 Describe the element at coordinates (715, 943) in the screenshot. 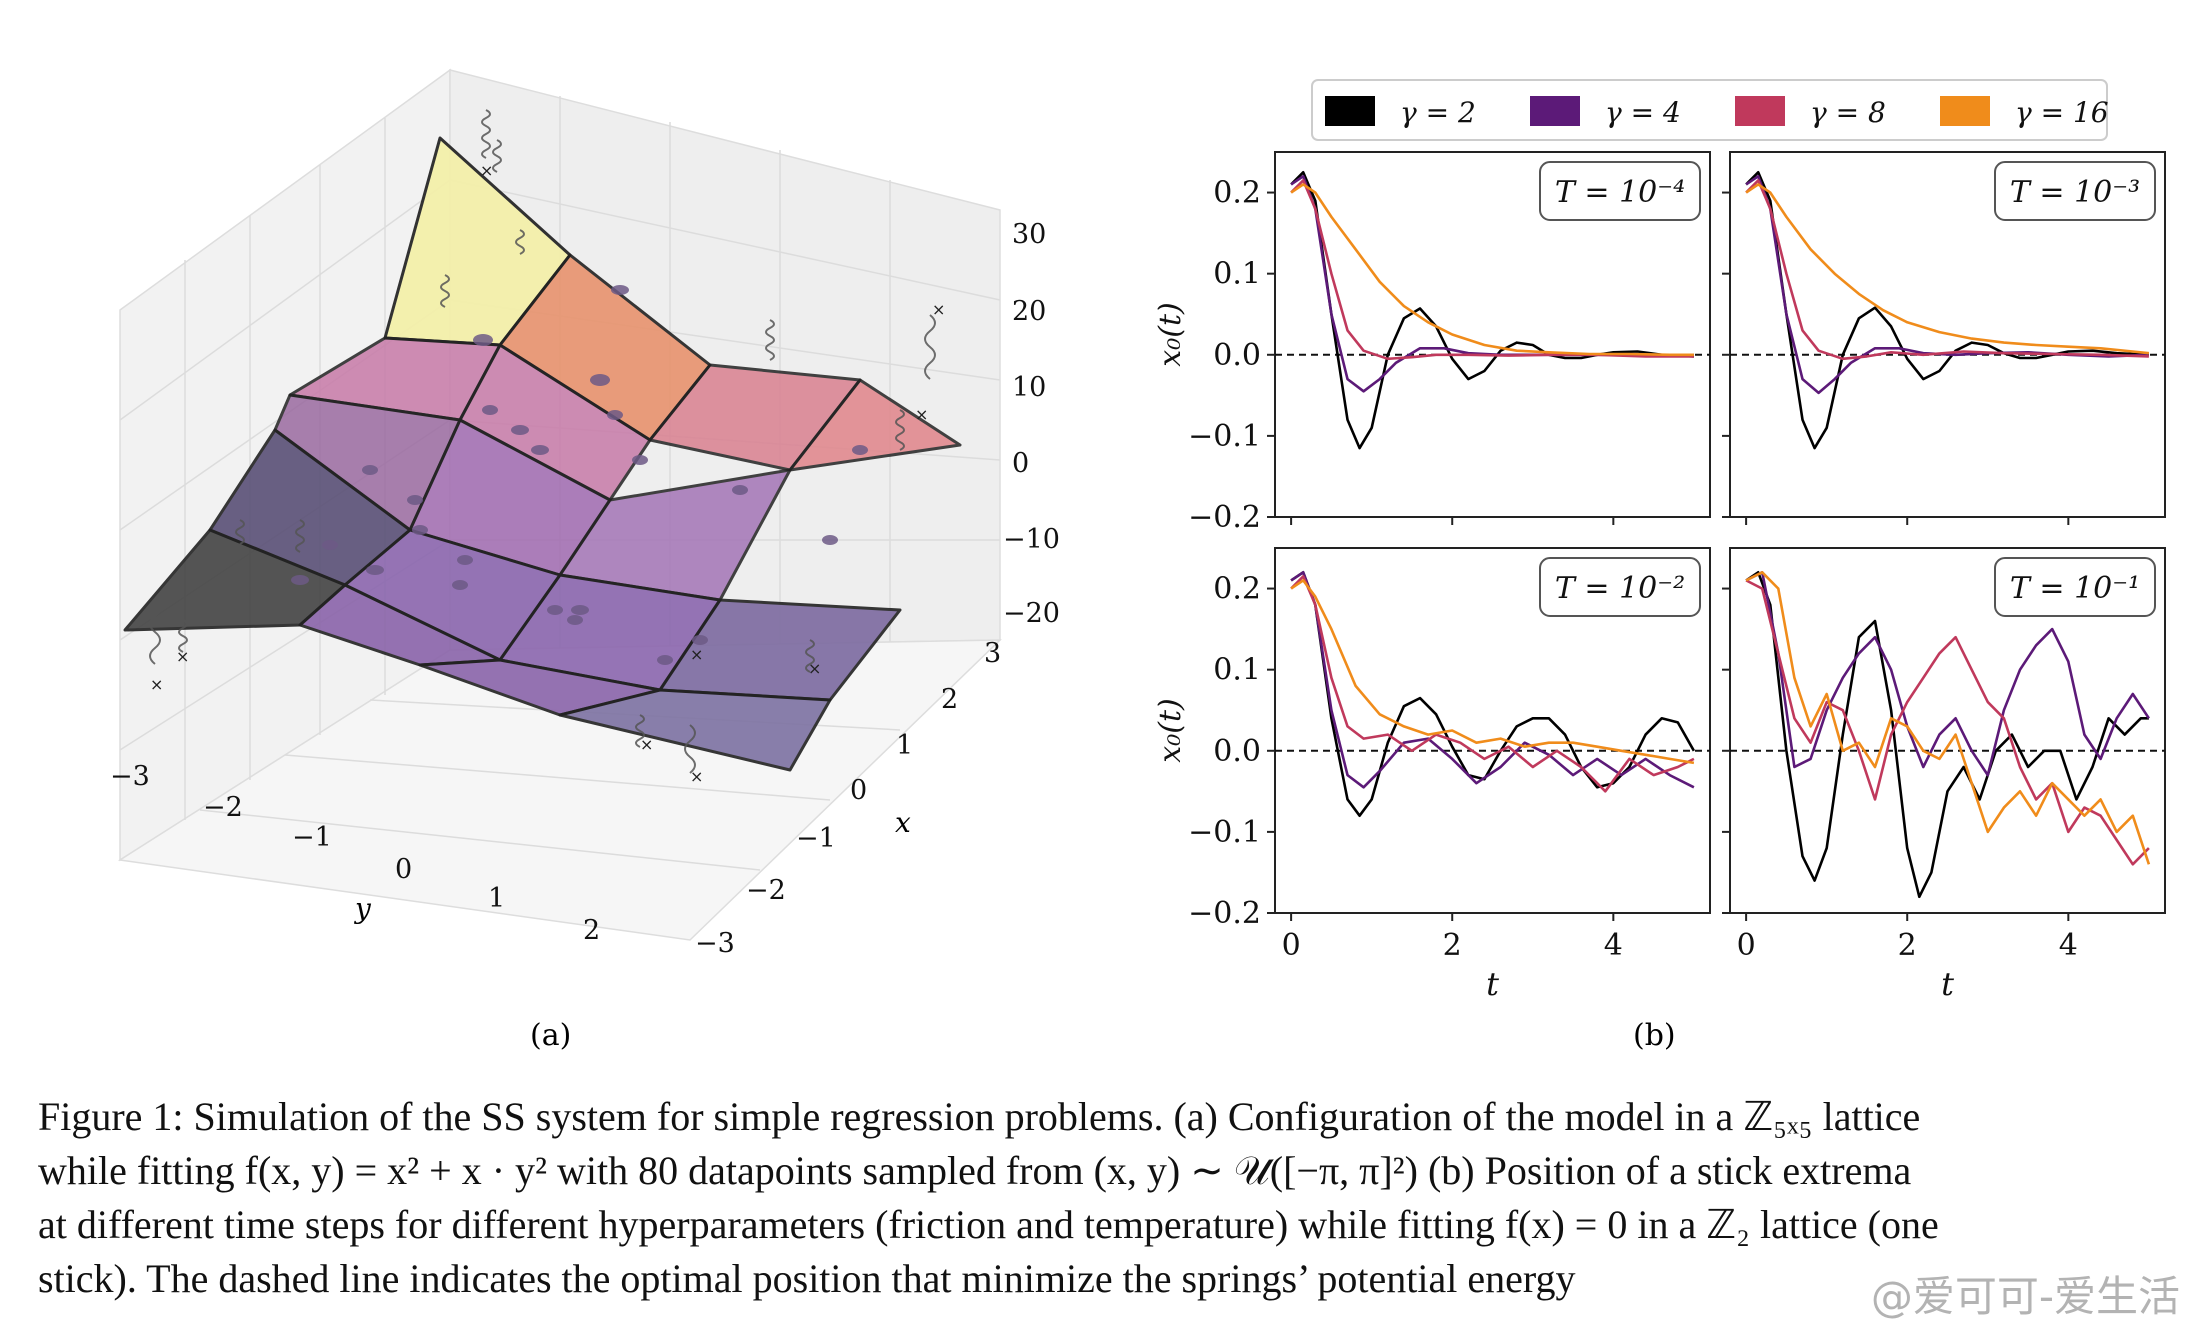

I see `x-tick-label: −3` at that location.